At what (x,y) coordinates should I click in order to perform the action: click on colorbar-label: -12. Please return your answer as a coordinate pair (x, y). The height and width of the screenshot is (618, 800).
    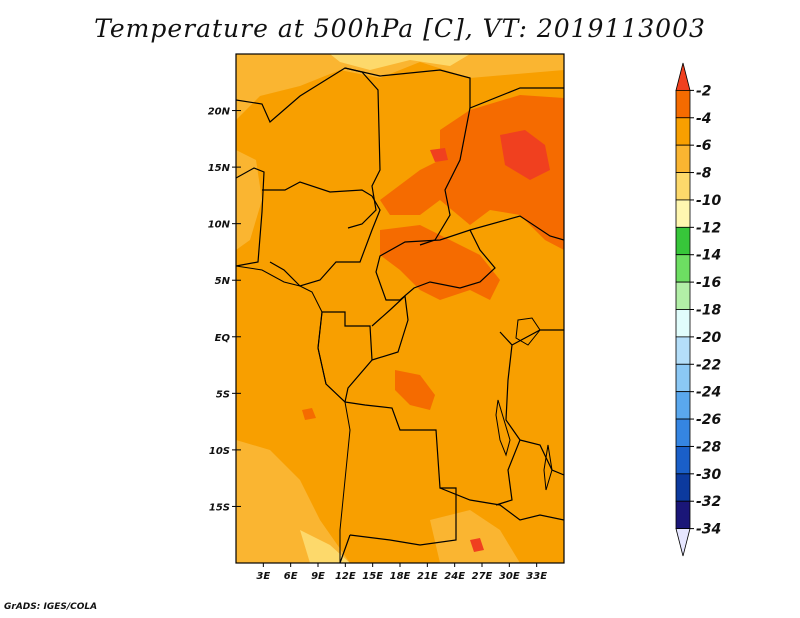
    Looking at the image, I should click on (708, 228).